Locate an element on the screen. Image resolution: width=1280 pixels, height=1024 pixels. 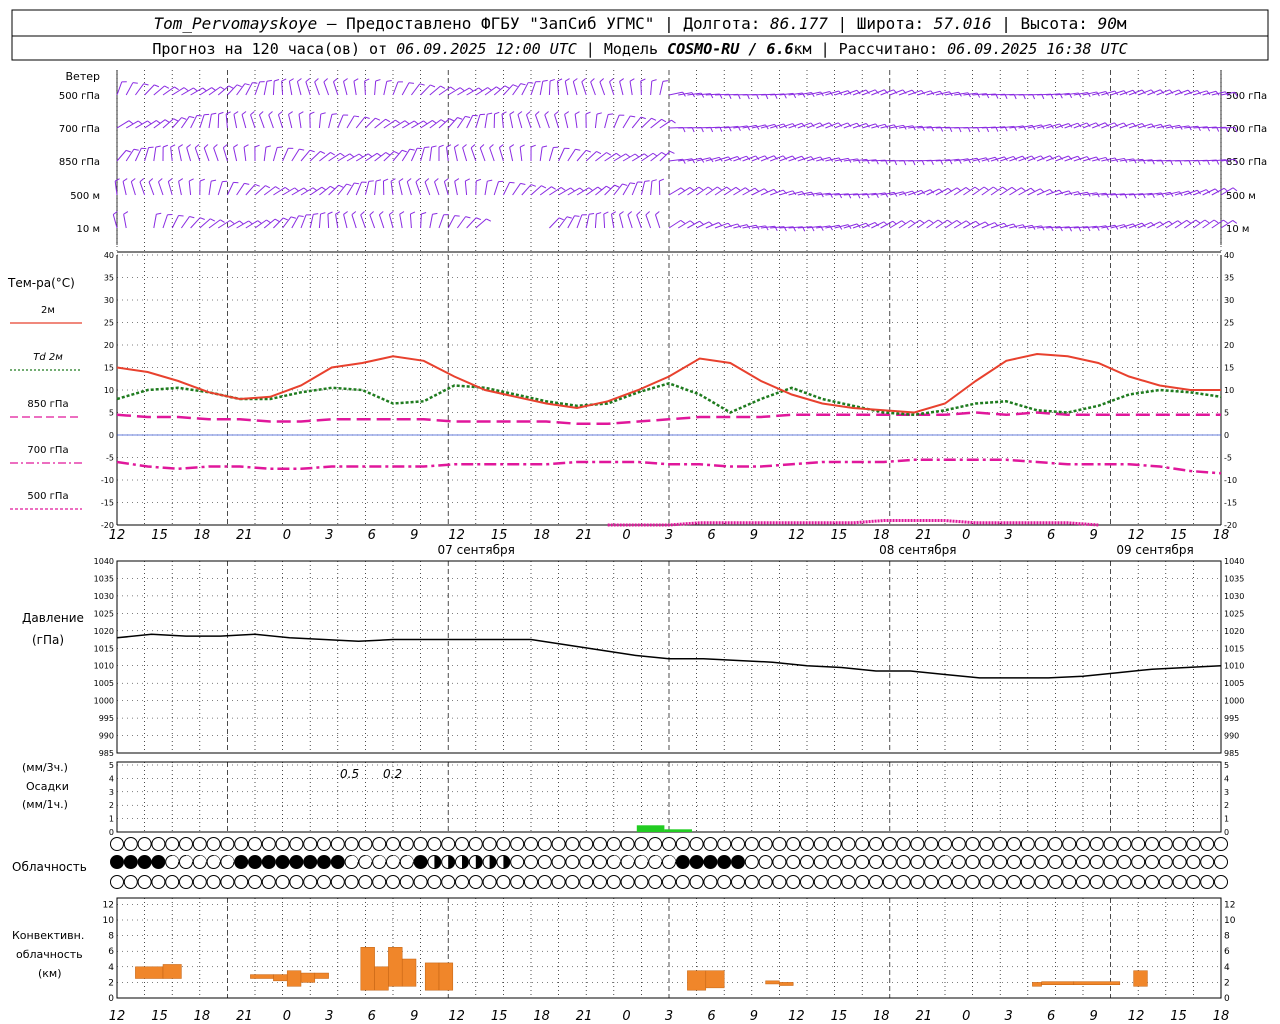
precip-tick: 2 is located at coordinates (1226, 805).